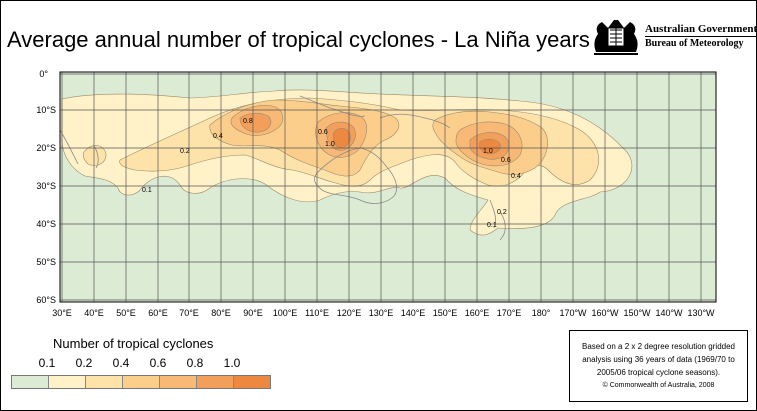 This screenshot has height=411, width=757. What do you see at coordinates (62, 313) in the screenshot?
I see `longitude-label: 30°E` at bounding box center [62, 313].